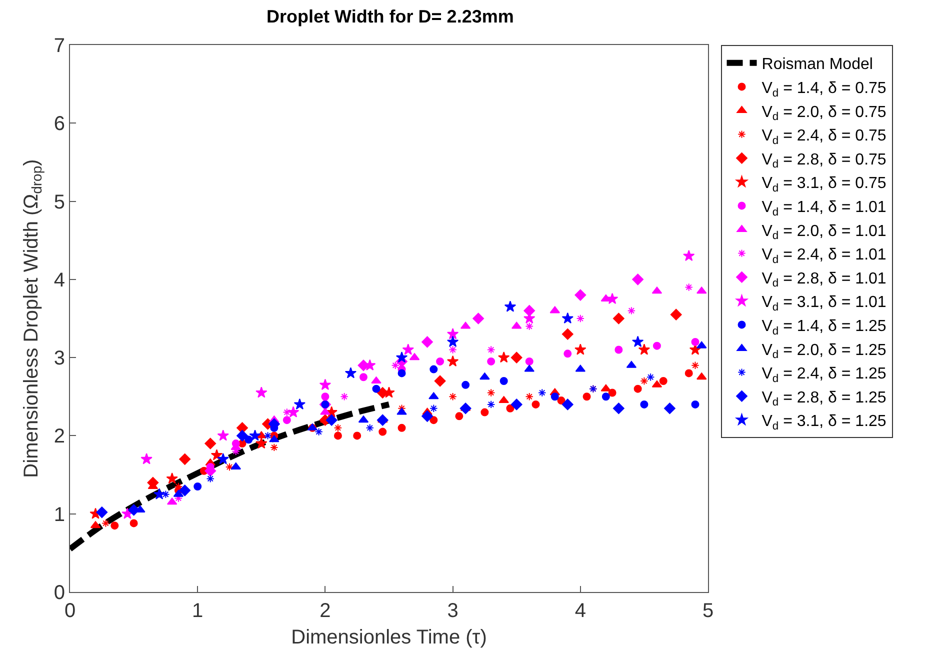  What do you see at coordinates (824, 184) in the screenshot?
I see `legend-label: V$_{d}$ = 3.1, δ = 0.75` at bounding box center [824, 184].